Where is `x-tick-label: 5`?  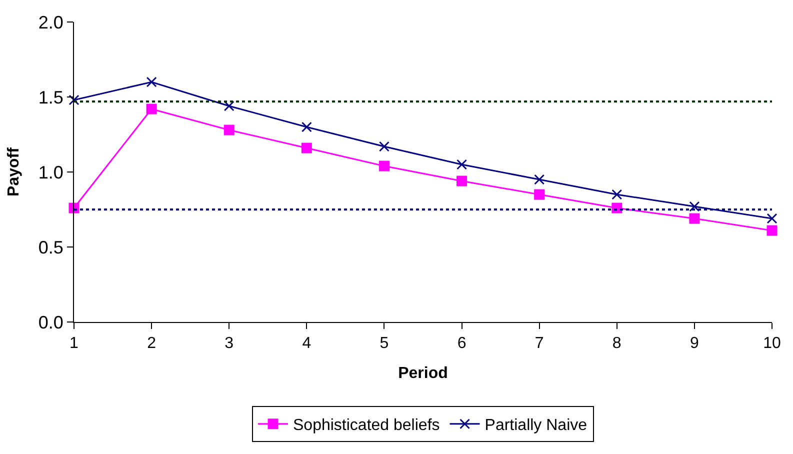 x-tick-label: 5 is located at coordinates (384, 343).